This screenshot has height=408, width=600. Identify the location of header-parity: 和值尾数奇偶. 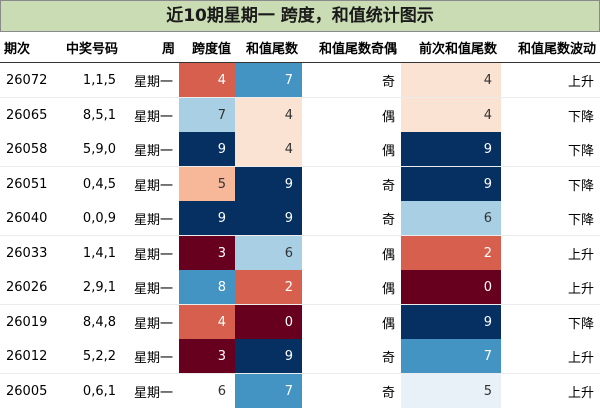
(351, 47).